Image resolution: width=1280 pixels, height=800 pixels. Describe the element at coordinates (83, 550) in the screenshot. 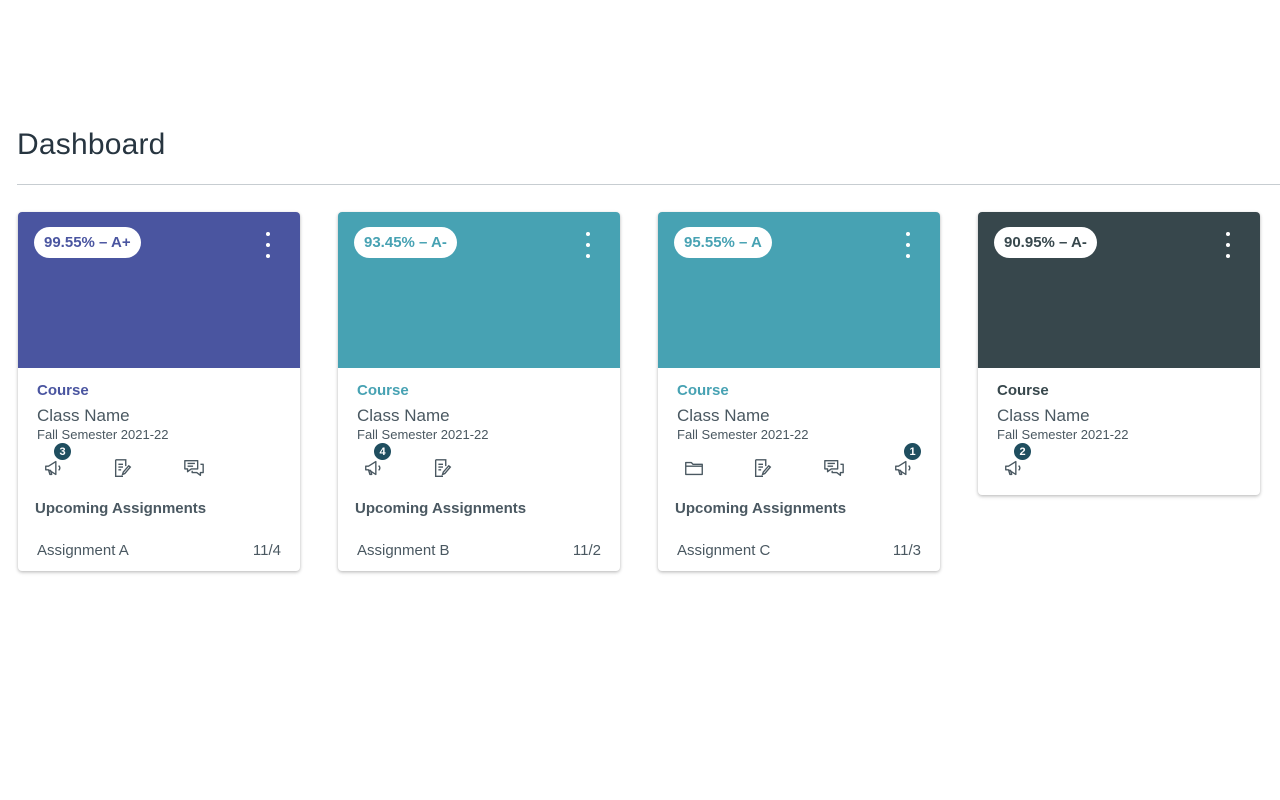

I see `assignment-name: Assignment A` at that location.